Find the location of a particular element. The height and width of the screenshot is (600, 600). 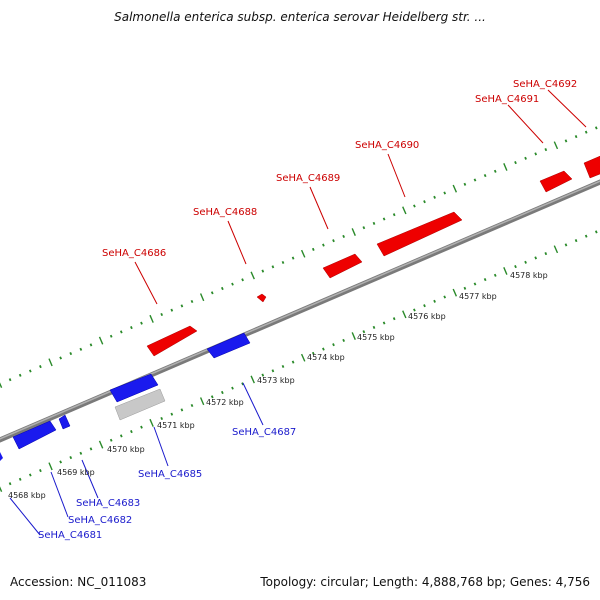

gene-arrow-reverse-left-edge is located at coordinates (1, 456).